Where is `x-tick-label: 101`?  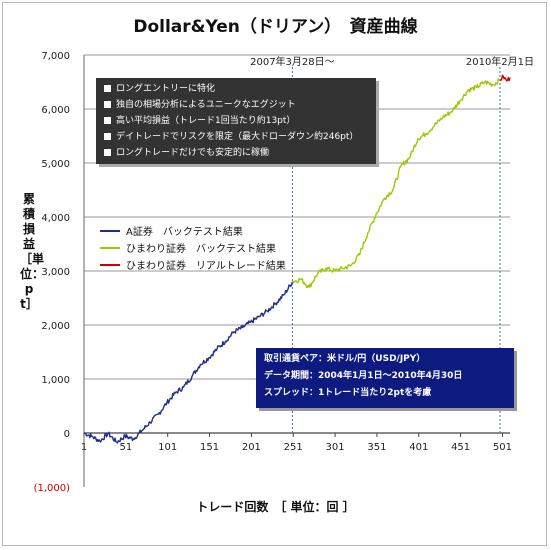
x-tick-label: 101 is located at coordinates (167, 447).